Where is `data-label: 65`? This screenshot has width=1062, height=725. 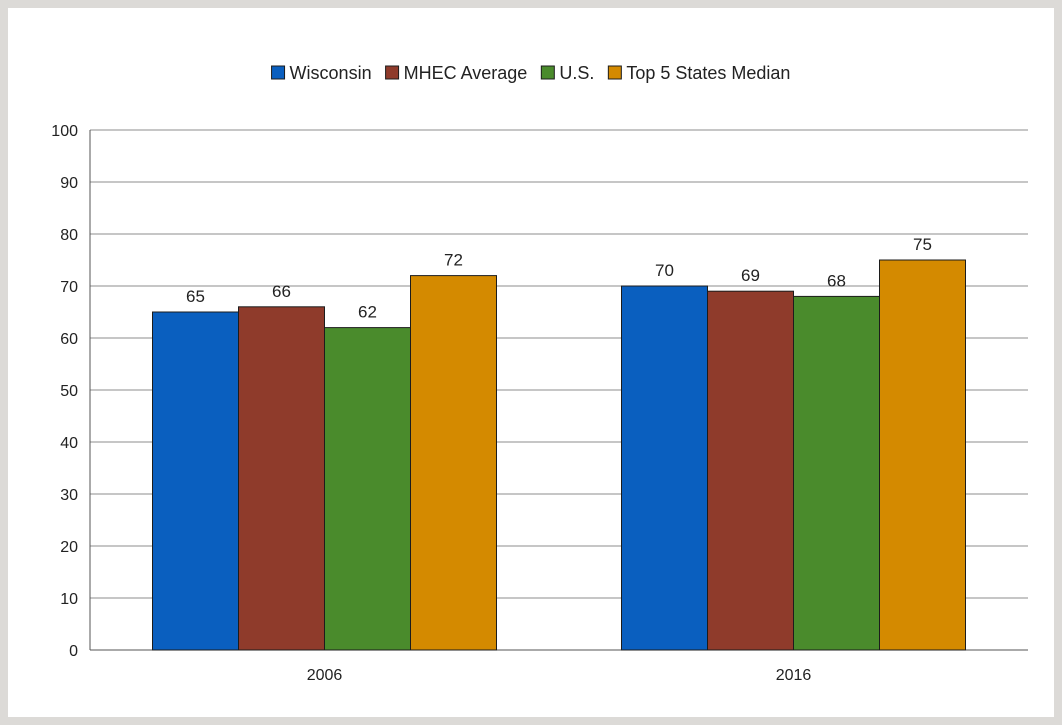 data-label: 65 is located at coordinates (195, 296).